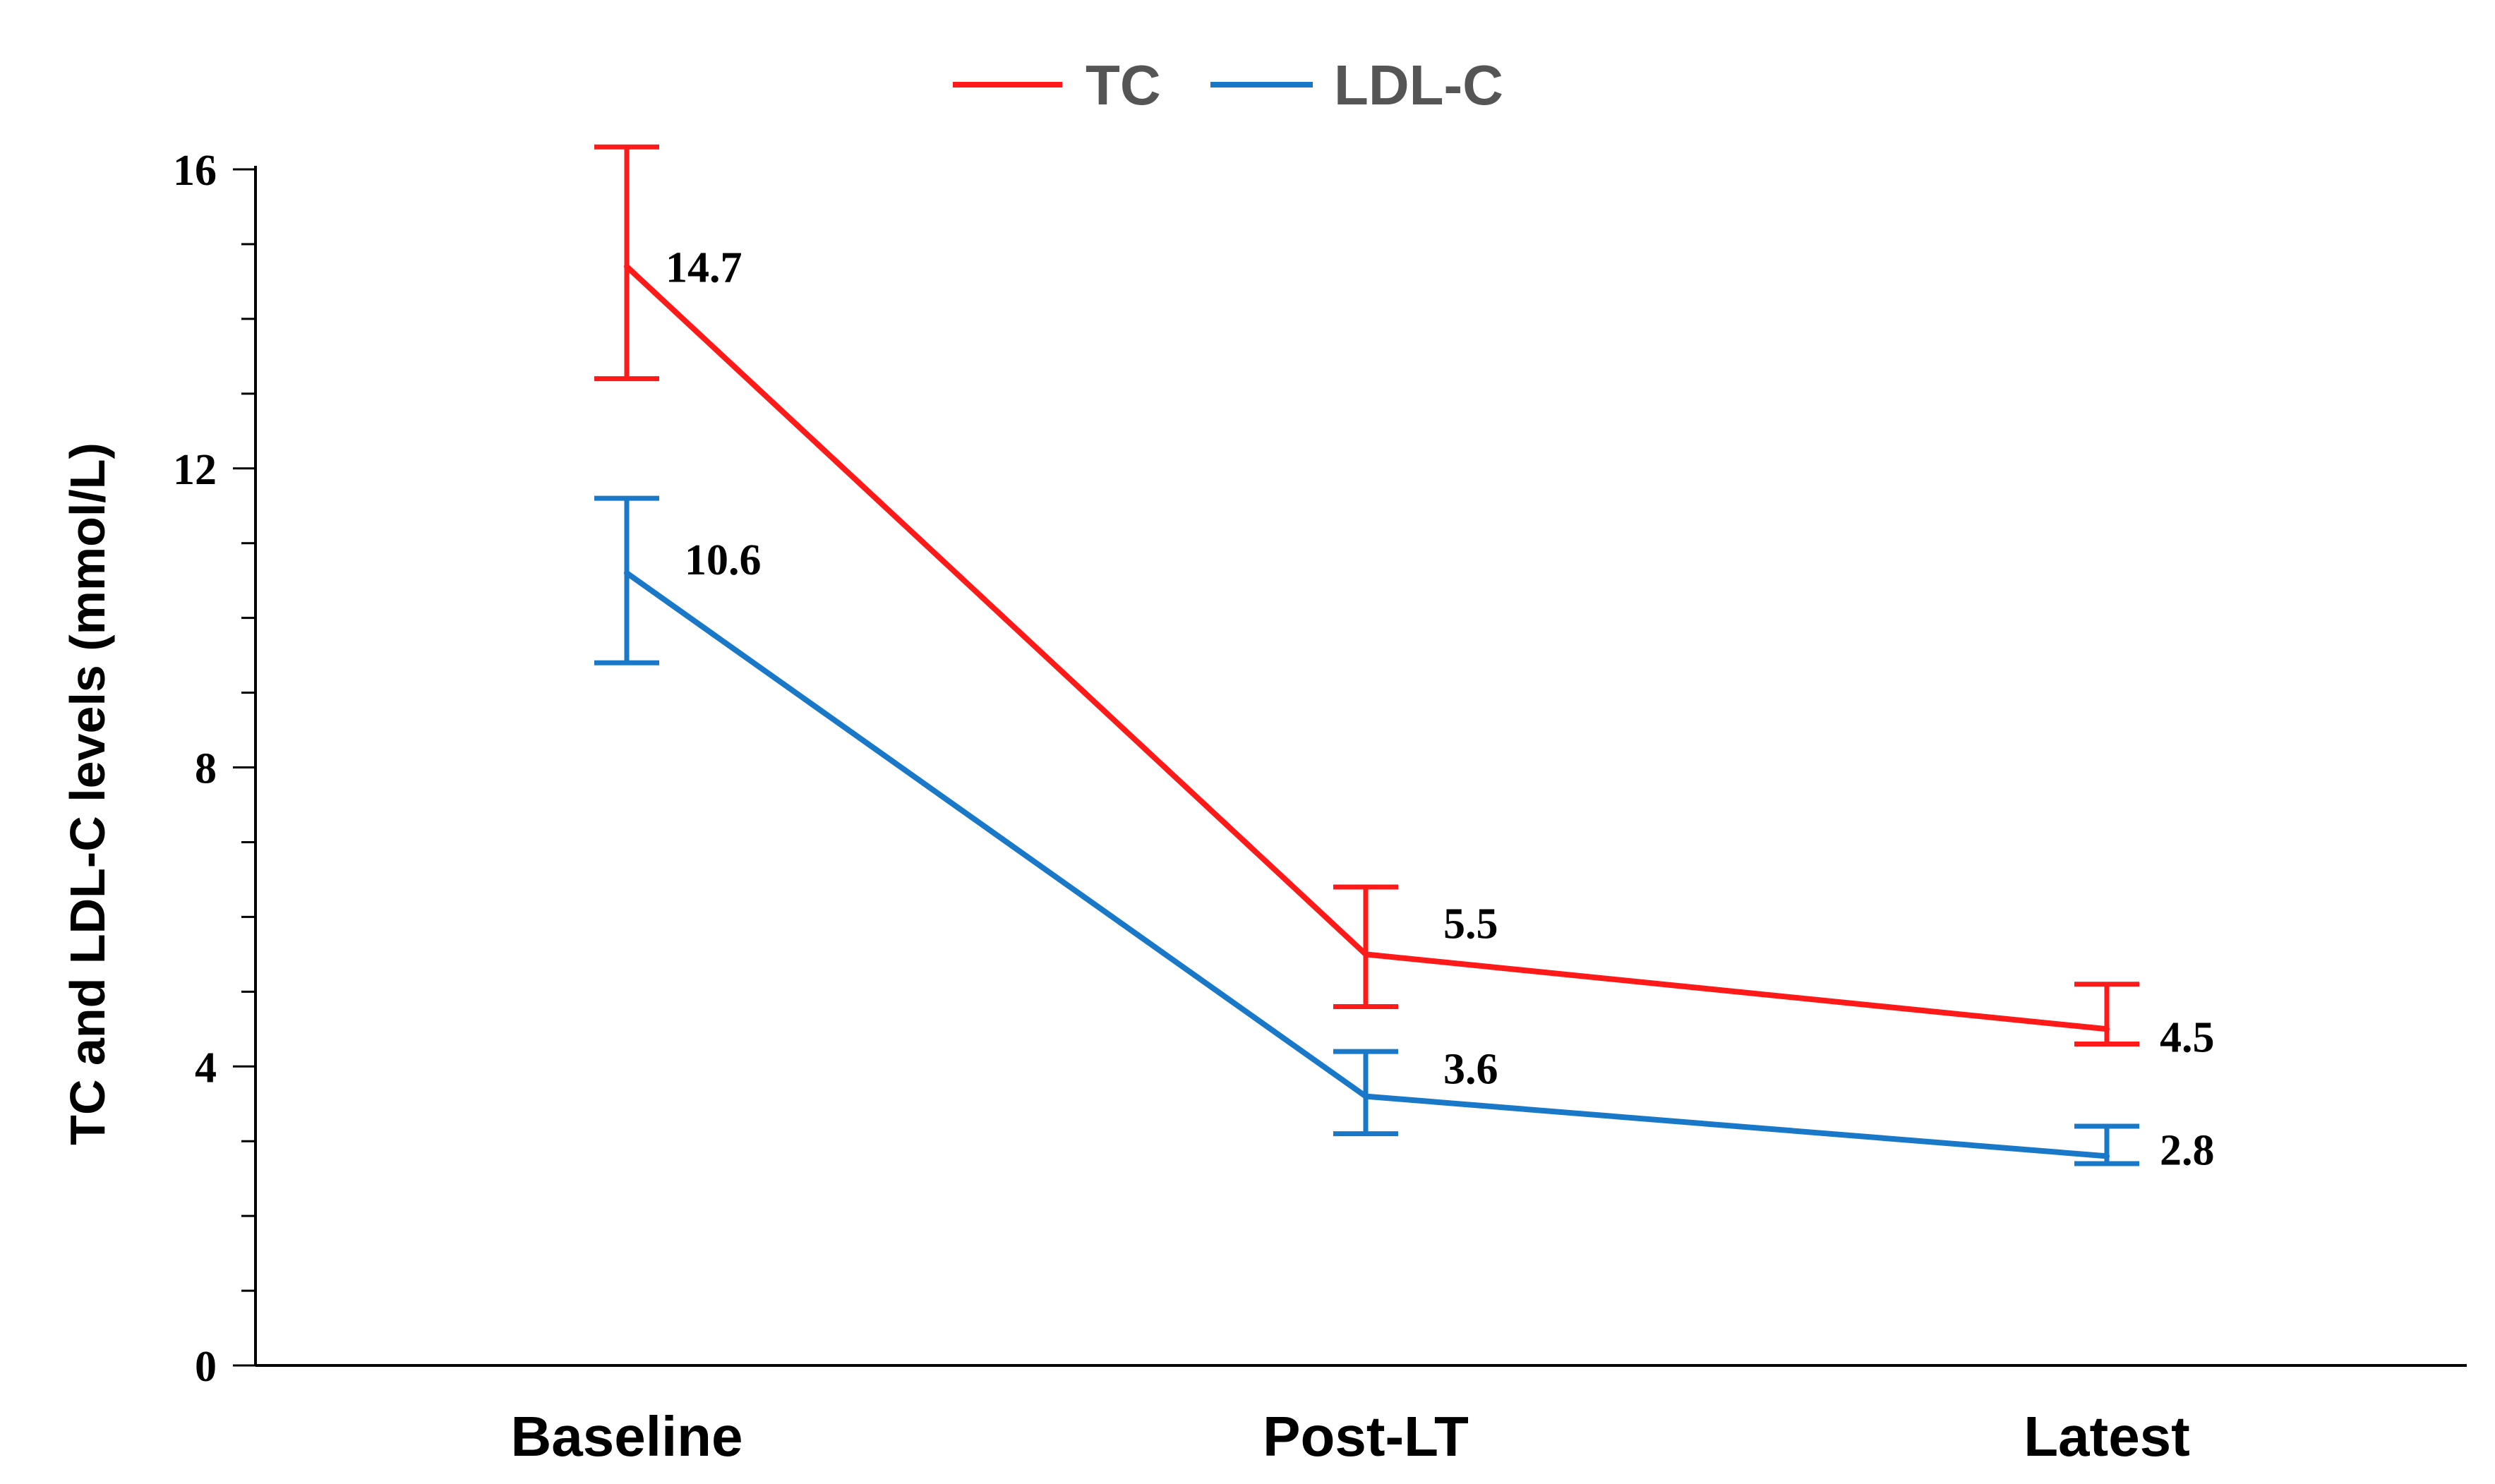  What do you see at coordinates (206, 769) in the screenshot?
I see `y-tick-label: 8` at bounding box center [206, 769].